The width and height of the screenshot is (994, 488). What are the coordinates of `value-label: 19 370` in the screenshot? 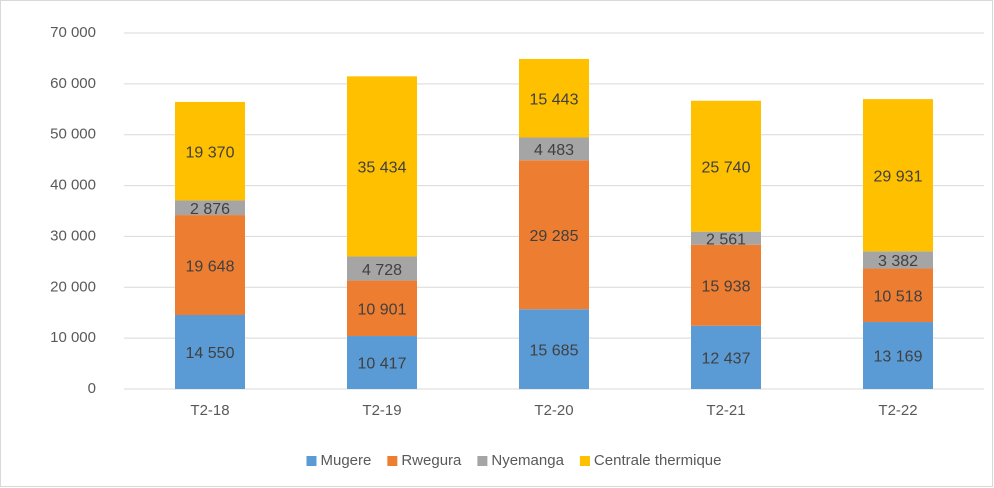 It's located at (210, 152).